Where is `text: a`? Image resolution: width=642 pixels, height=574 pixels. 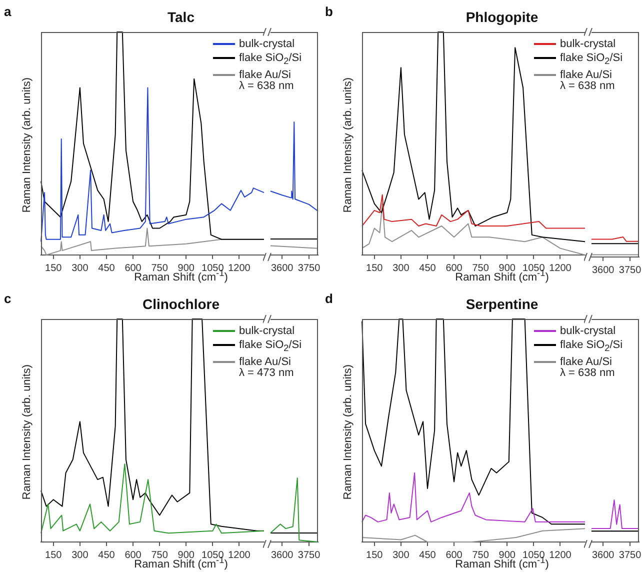
text: a is located at coordinates (8, 11).